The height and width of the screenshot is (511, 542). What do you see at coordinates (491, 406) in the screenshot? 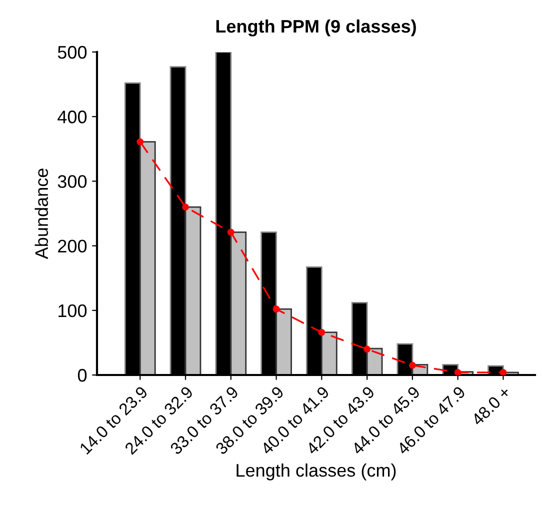
I see `x-tick-label: 48.0 +` at bounding box center [491, 406].